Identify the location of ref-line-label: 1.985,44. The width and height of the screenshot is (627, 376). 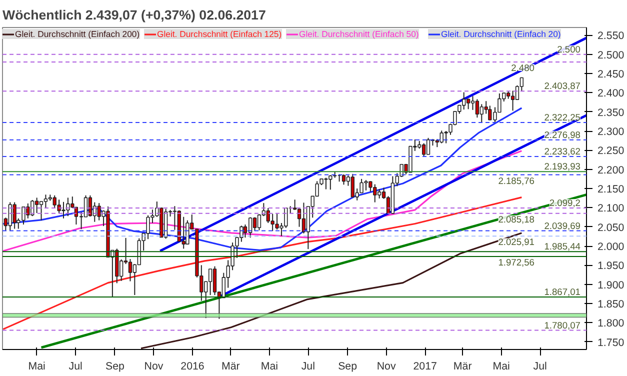
(562, 247).